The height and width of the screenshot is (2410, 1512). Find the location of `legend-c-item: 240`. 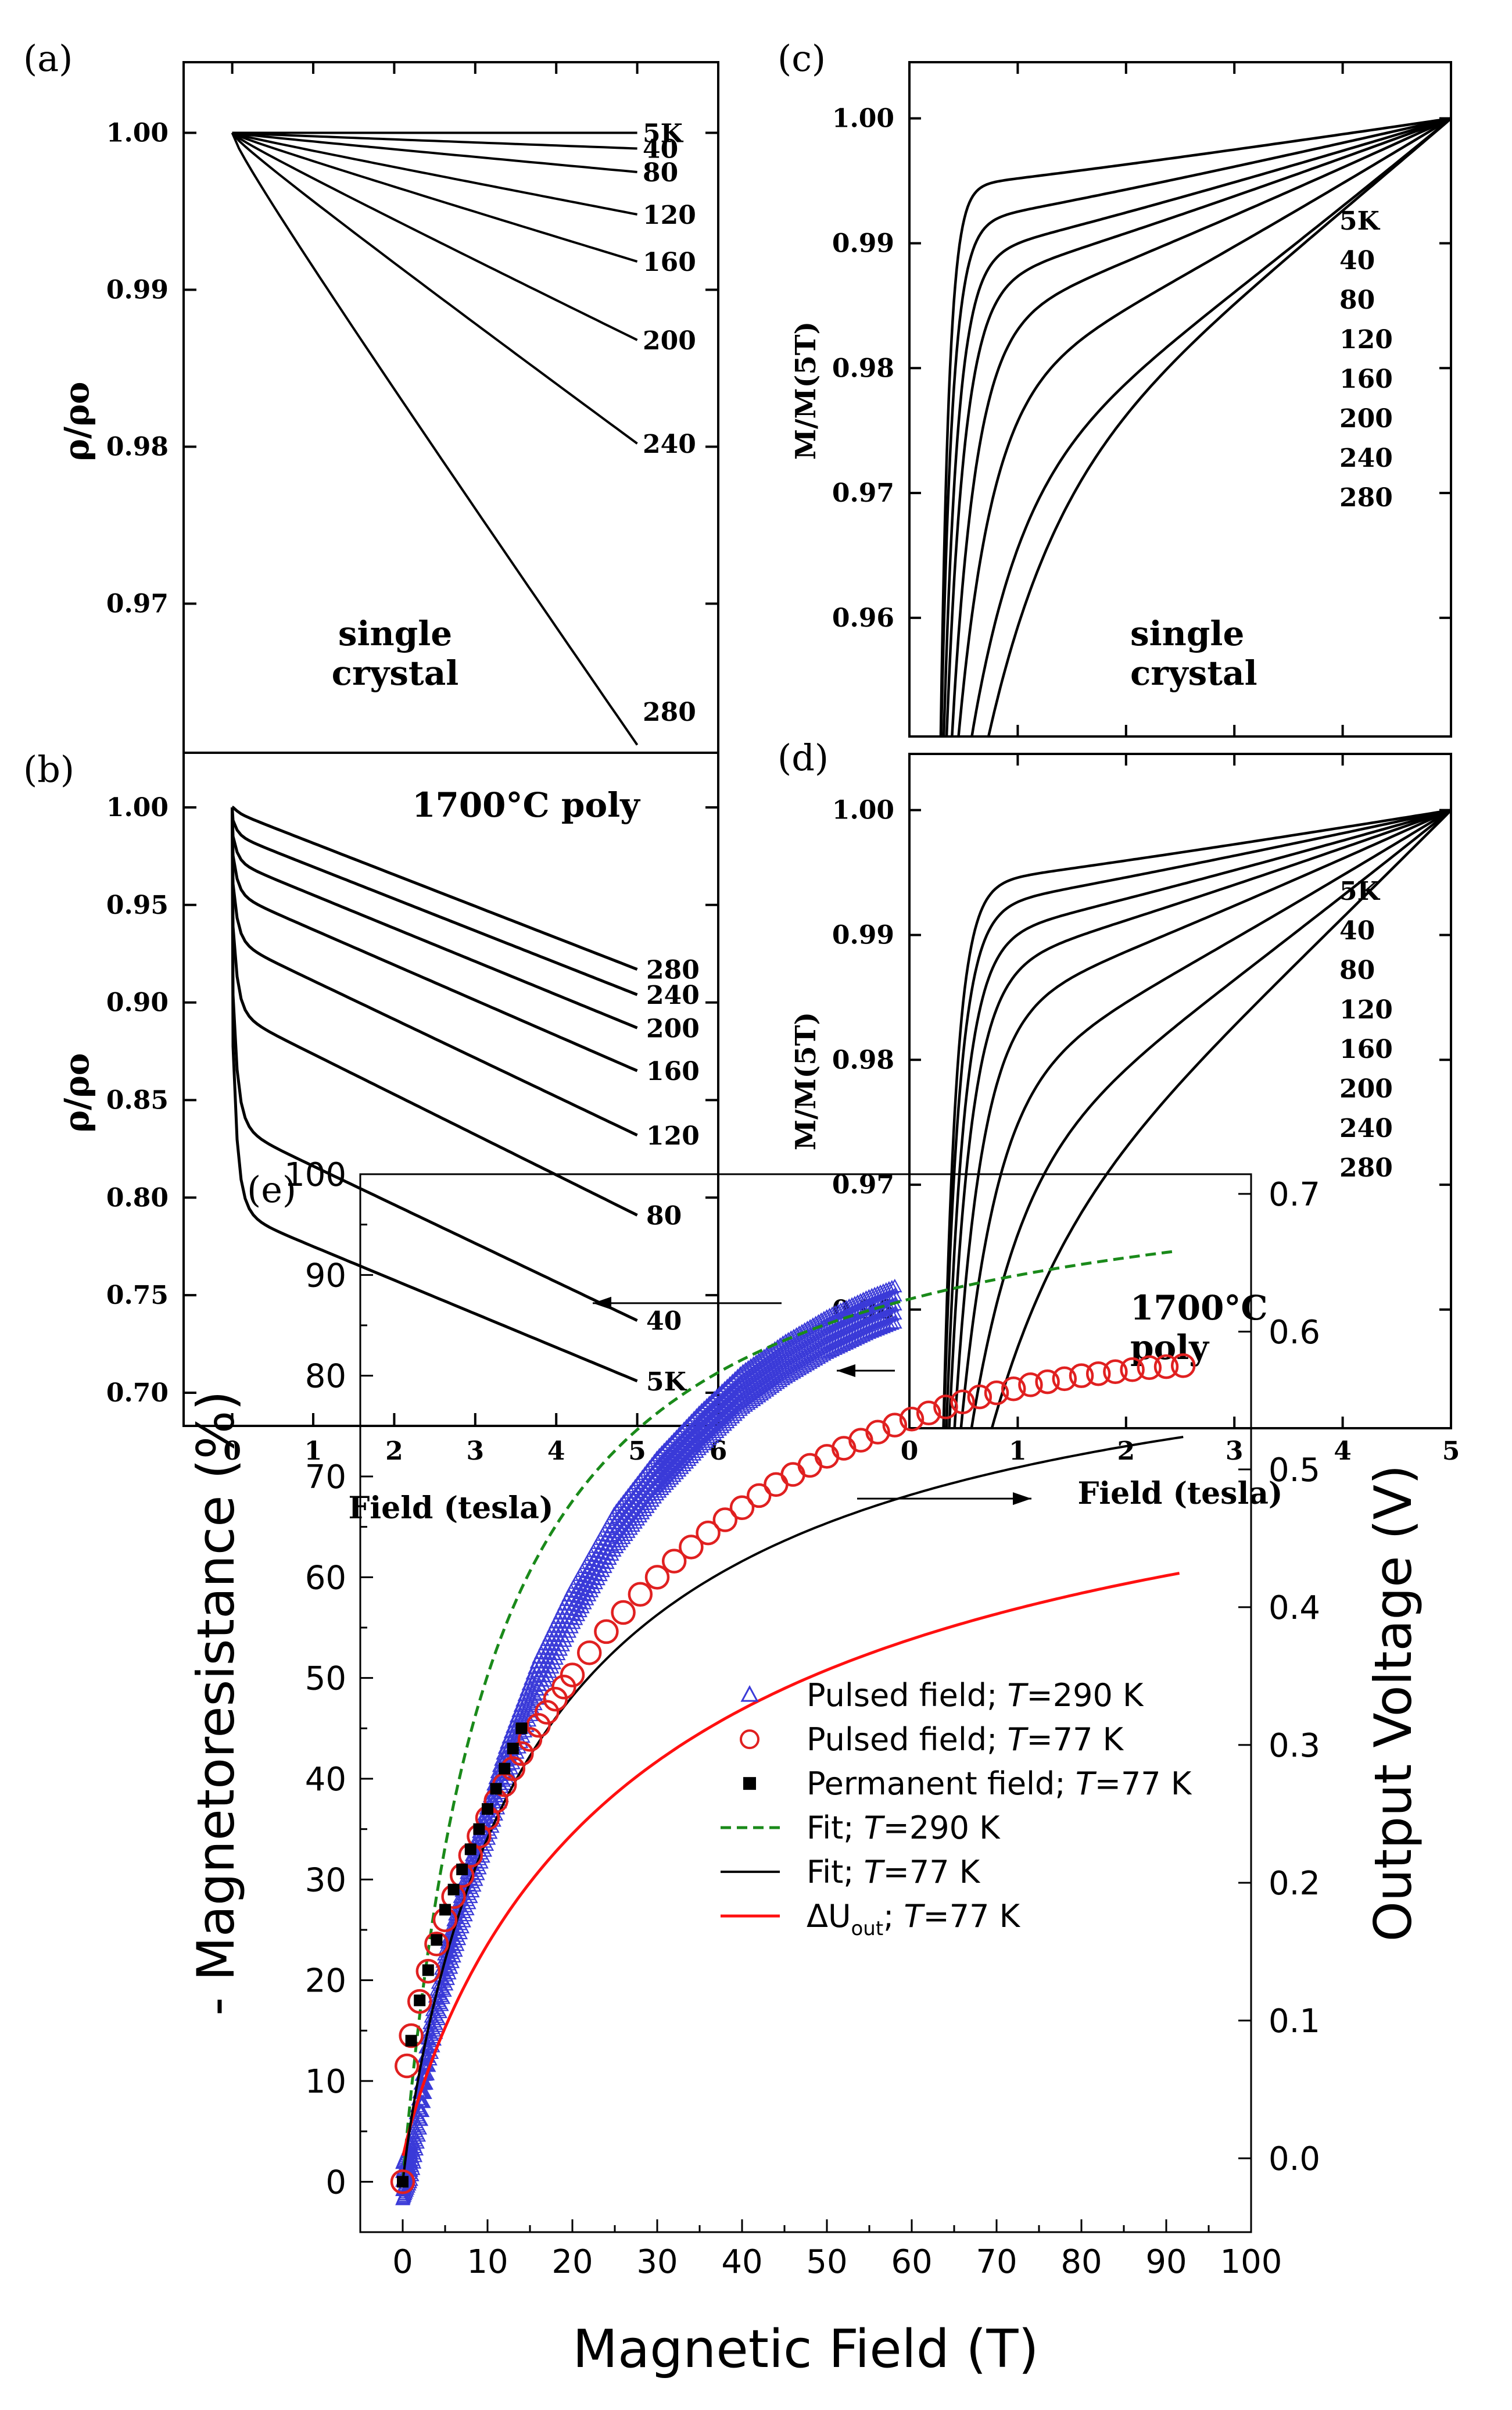

legend-c-item: 240 is located at coordinates (1366, 458).